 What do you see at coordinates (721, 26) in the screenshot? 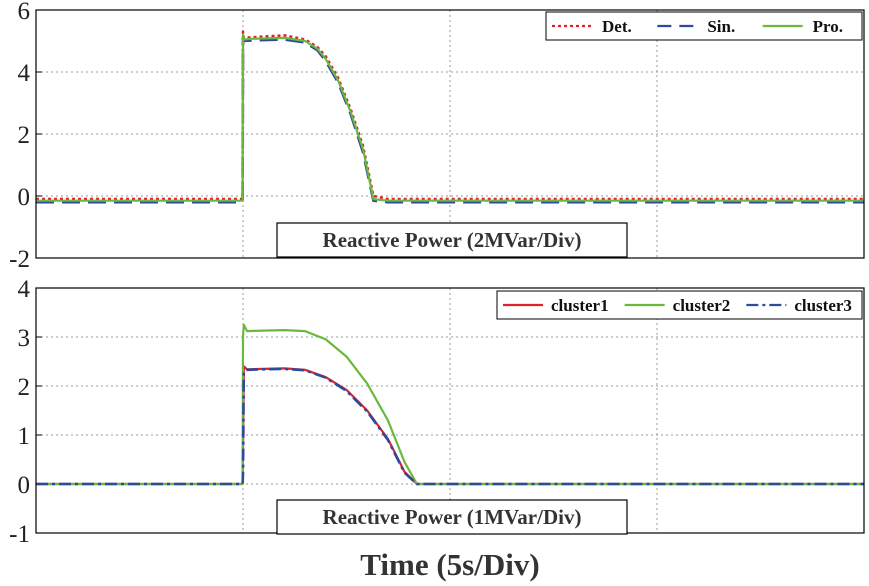
I see `legend-label: Sin.` at bounding box center [721, 26].